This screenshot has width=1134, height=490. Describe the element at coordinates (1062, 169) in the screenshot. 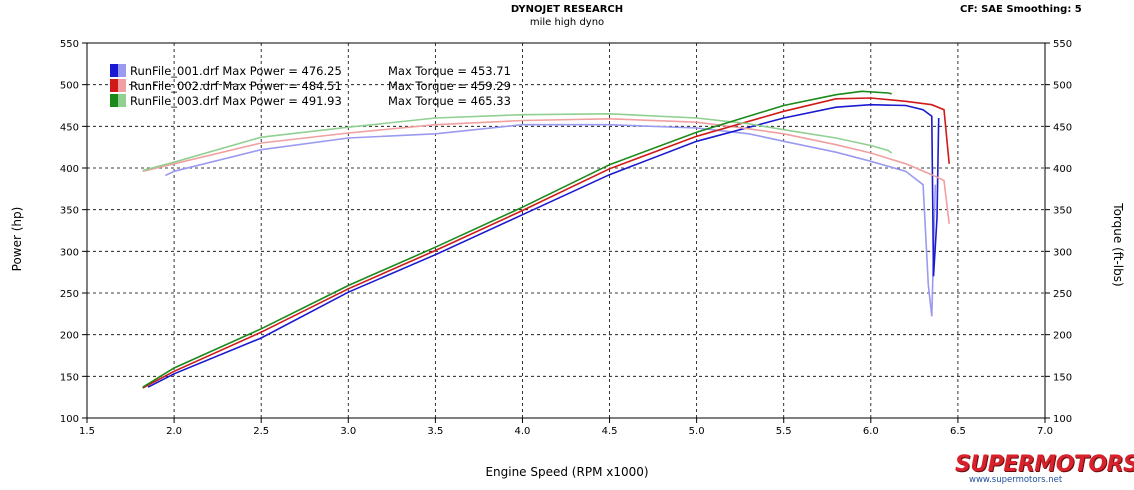

I see `y-tick-label-right: 400` at that location.